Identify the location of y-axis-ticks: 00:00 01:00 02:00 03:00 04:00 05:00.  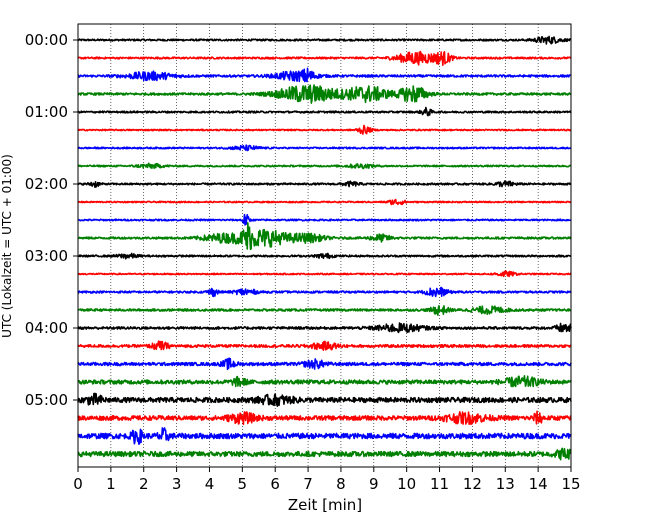
(51, 220).